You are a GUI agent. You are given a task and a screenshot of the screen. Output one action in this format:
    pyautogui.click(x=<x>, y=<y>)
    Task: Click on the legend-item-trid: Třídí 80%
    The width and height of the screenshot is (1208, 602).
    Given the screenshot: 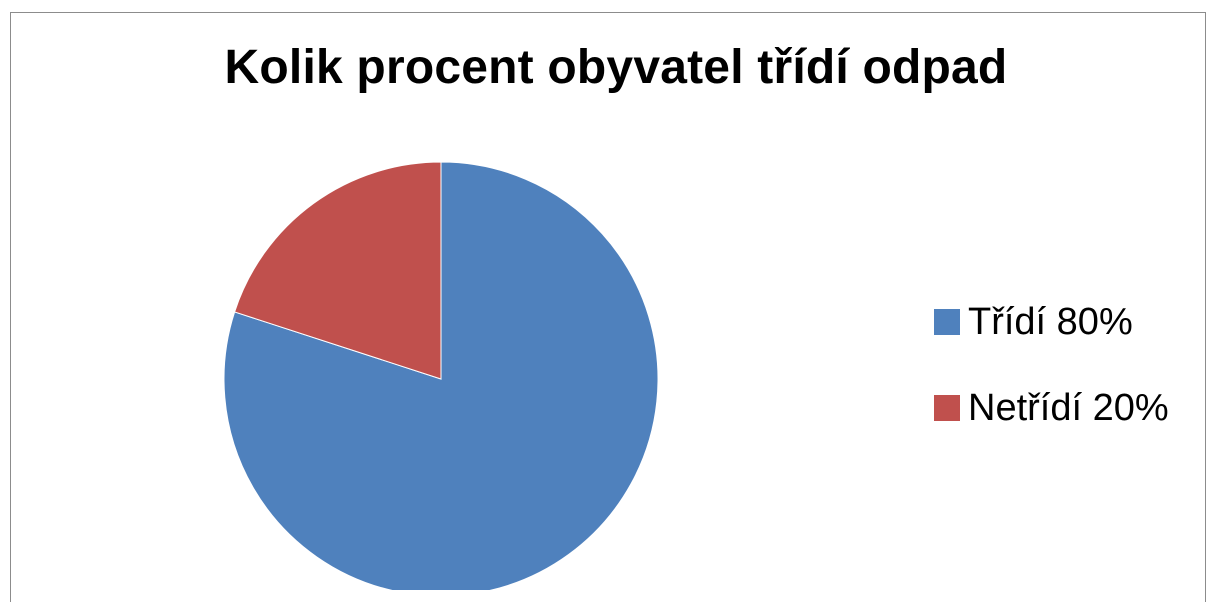 What is the action you would take?
    pyautogui.click(x=1051, y=322)
    